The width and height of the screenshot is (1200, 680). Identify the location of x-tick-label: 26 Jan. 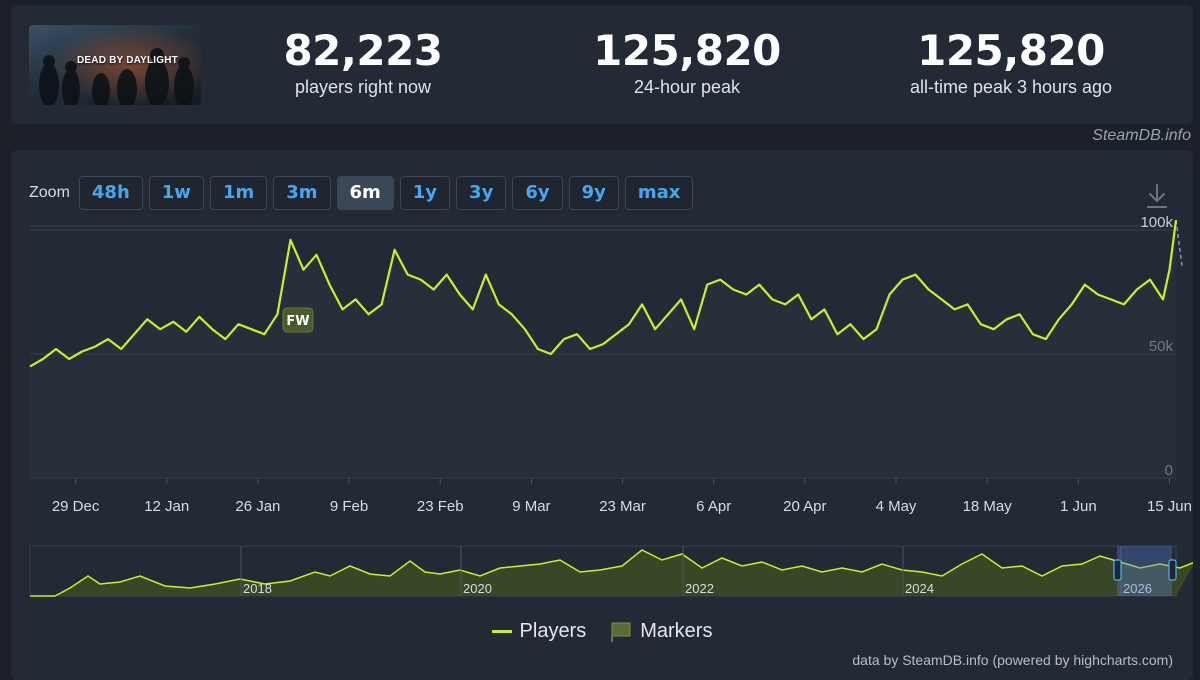
(257, 506).